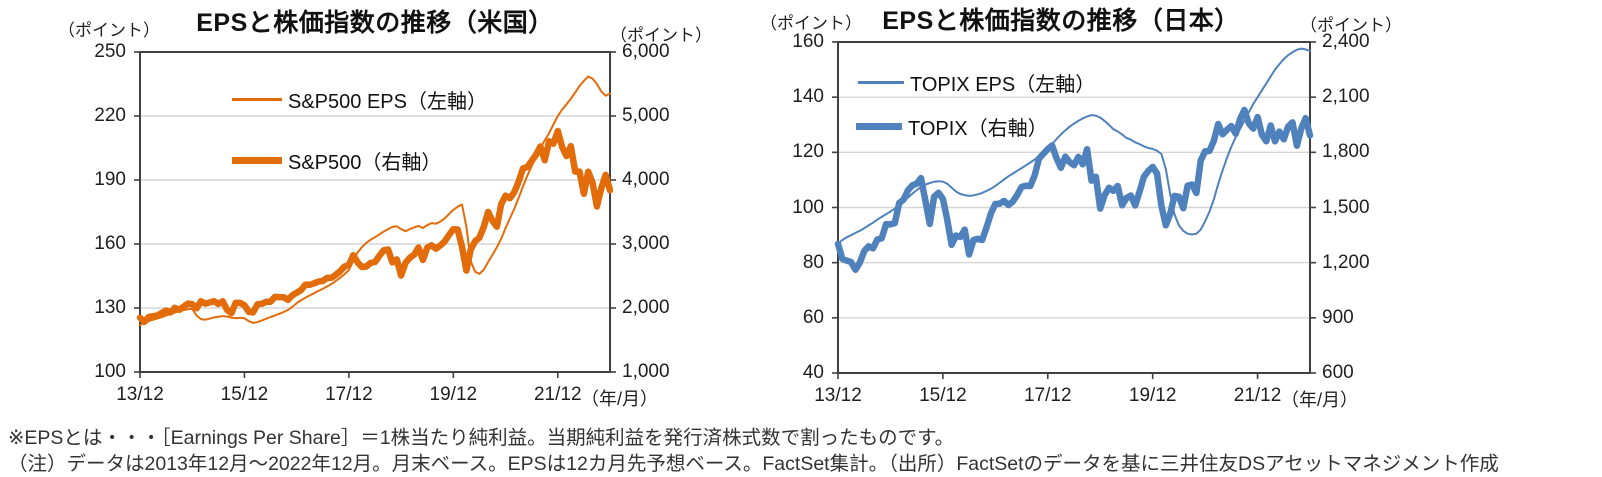  I want to click on us-legend-index: S&P500（右軸）, so click(336, 160).